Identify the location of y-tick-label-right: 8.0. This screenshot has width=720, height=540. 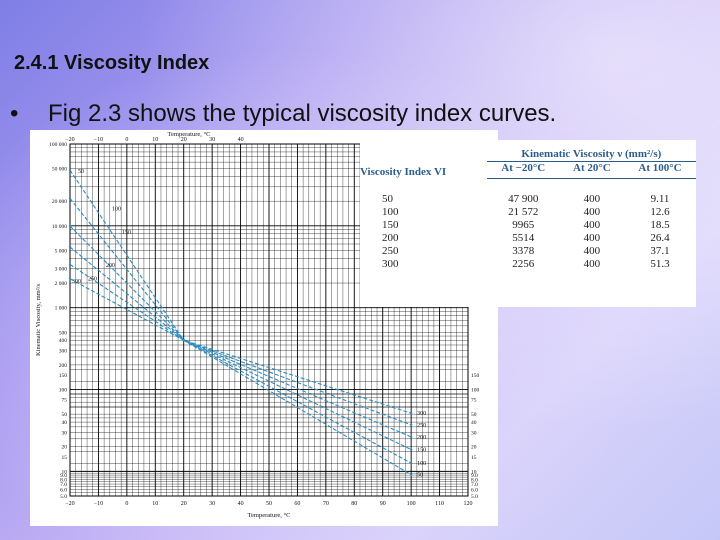
(474, 480).